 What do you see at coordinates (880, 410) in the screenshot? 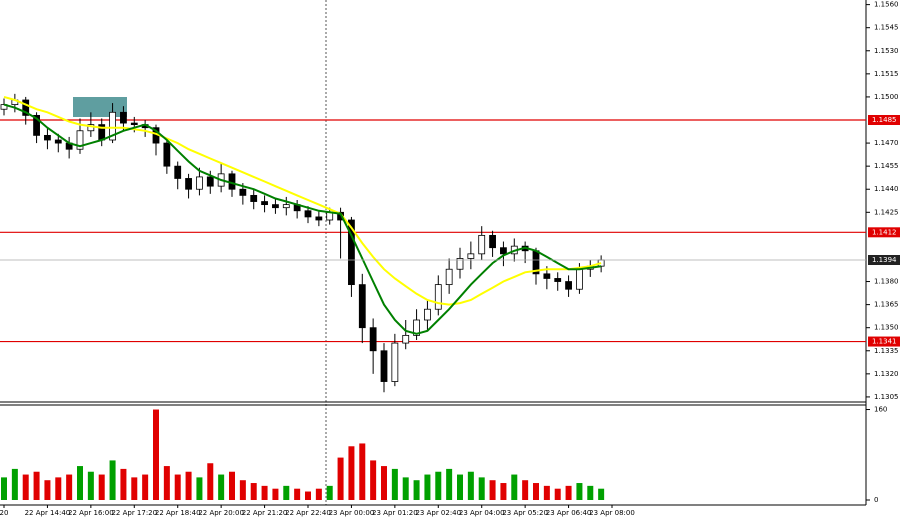
I see `volume-tick-label: 160` at bounding box center [880, 410].